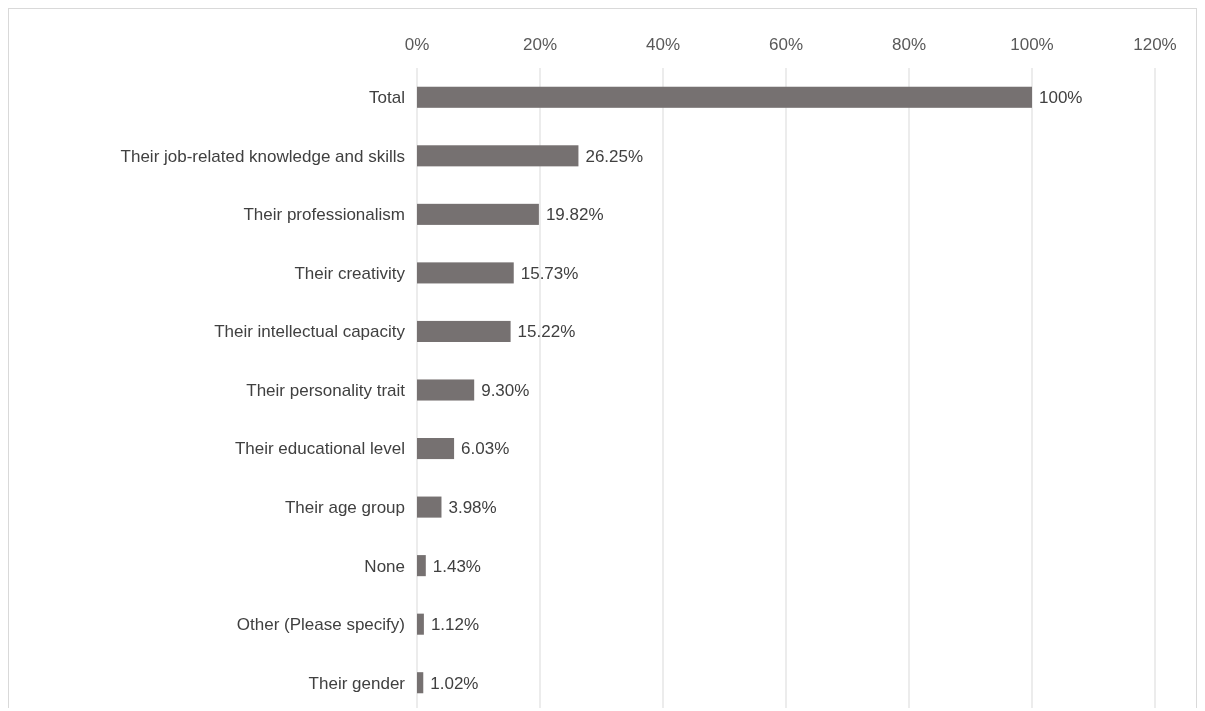 Image resolution: width=1205 pixels, height=711 pixels. What do you see at coordinates (456, 566) in the screenshot?
I see `data-label: 1.43%` at bounding box center [456, 566].